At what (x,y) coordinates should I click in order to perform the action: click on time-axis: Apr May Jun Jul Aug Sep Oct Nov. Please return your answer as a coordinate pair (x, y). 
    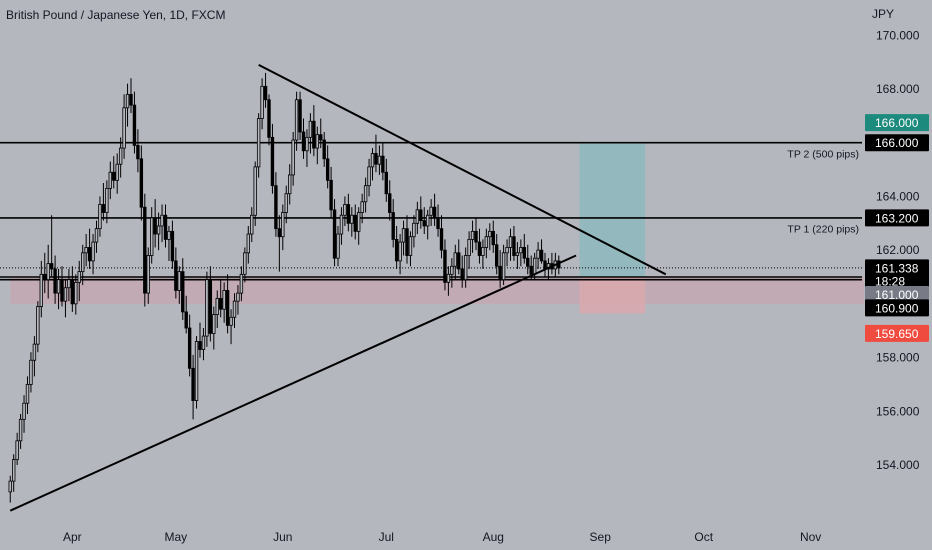
    Looking at the image, I should click on (442, 537).